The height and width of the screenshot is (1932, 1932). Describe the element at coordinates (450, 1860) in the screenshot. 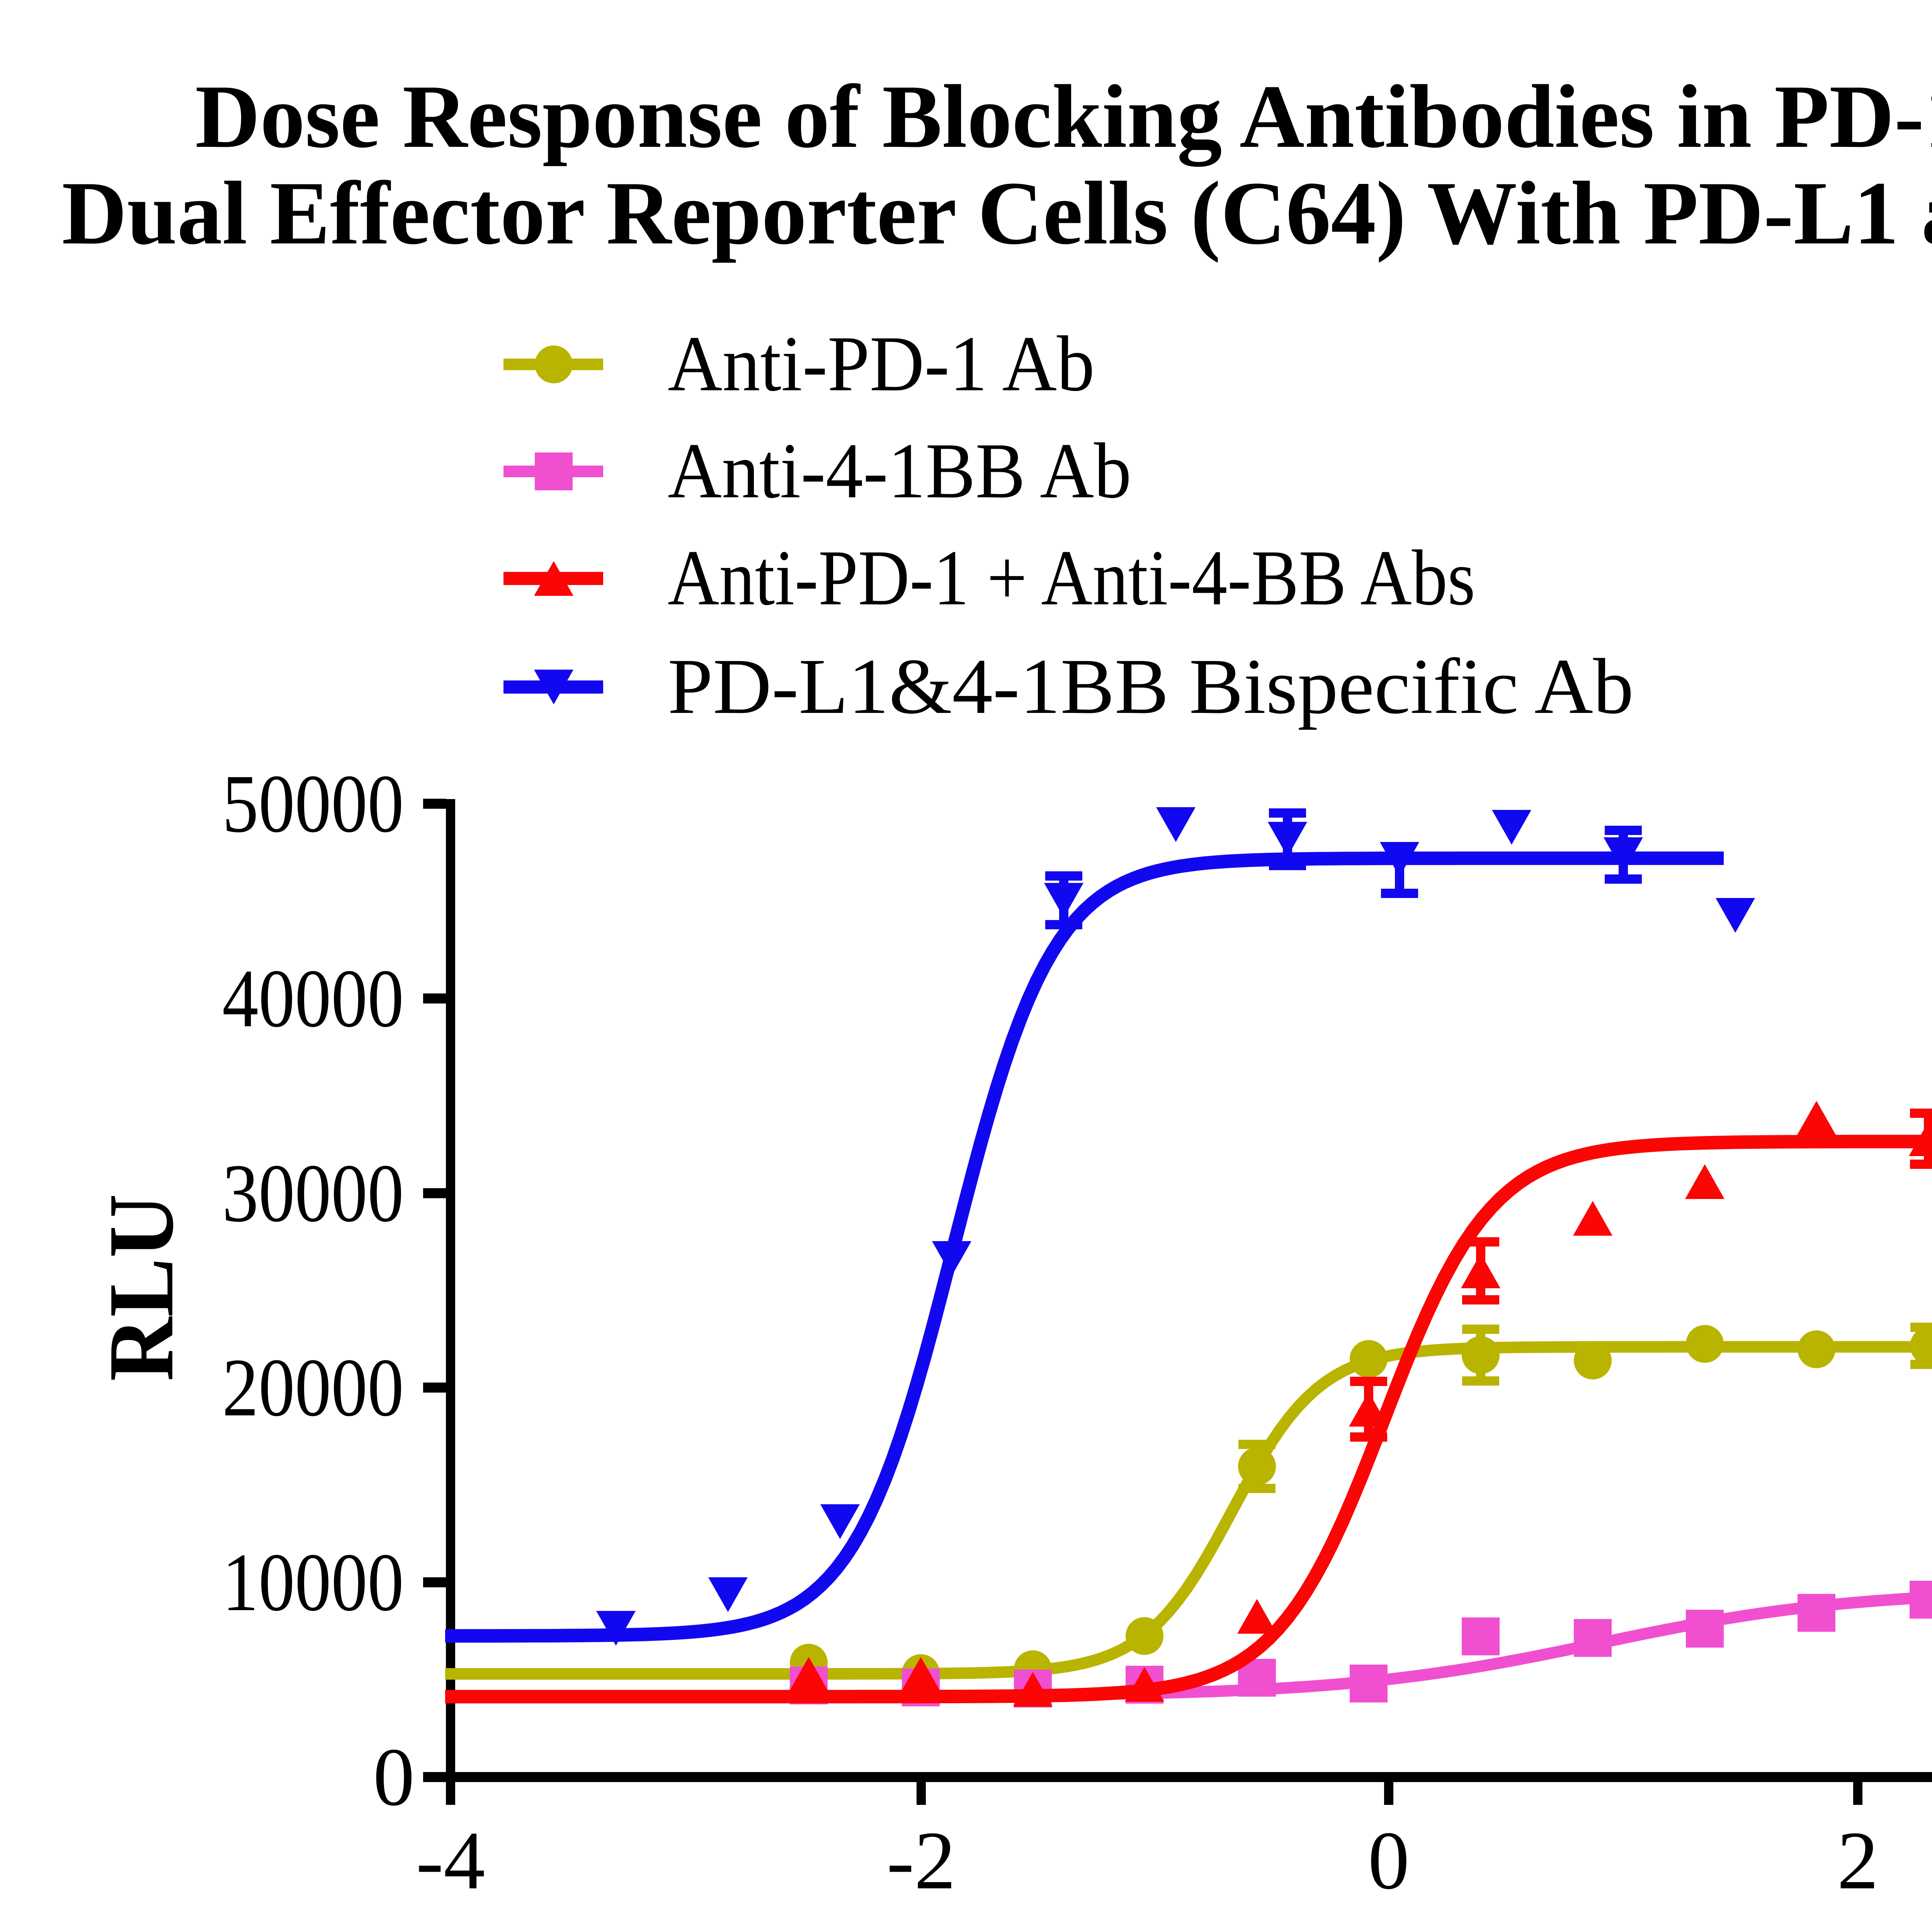

I see `svg-text: -4` at that location.